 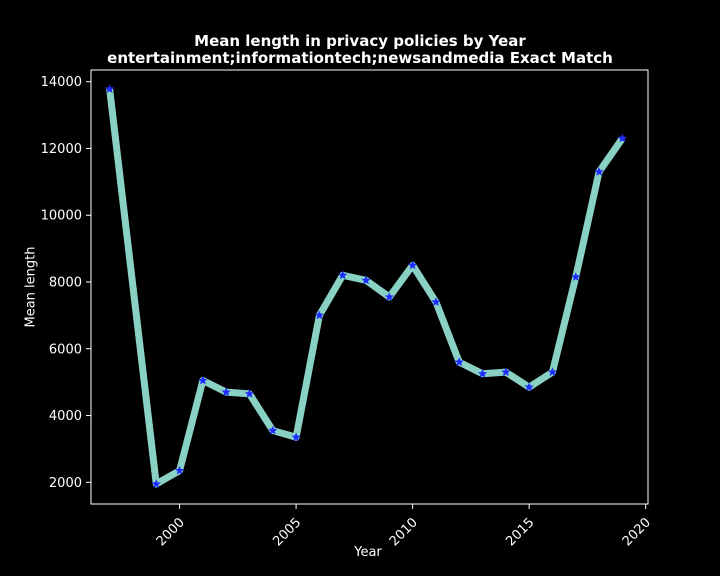 I want to click on y-tick-label: 4000, so click(x=65, y=416).